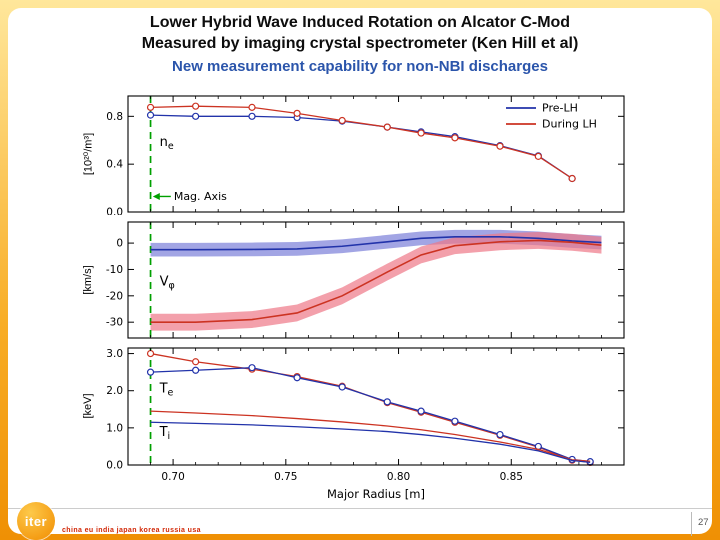 The image size is (720, 540). Describe the element at coordinates (114, 323) in the screenshot. I see `svg-text: -30` at that location.